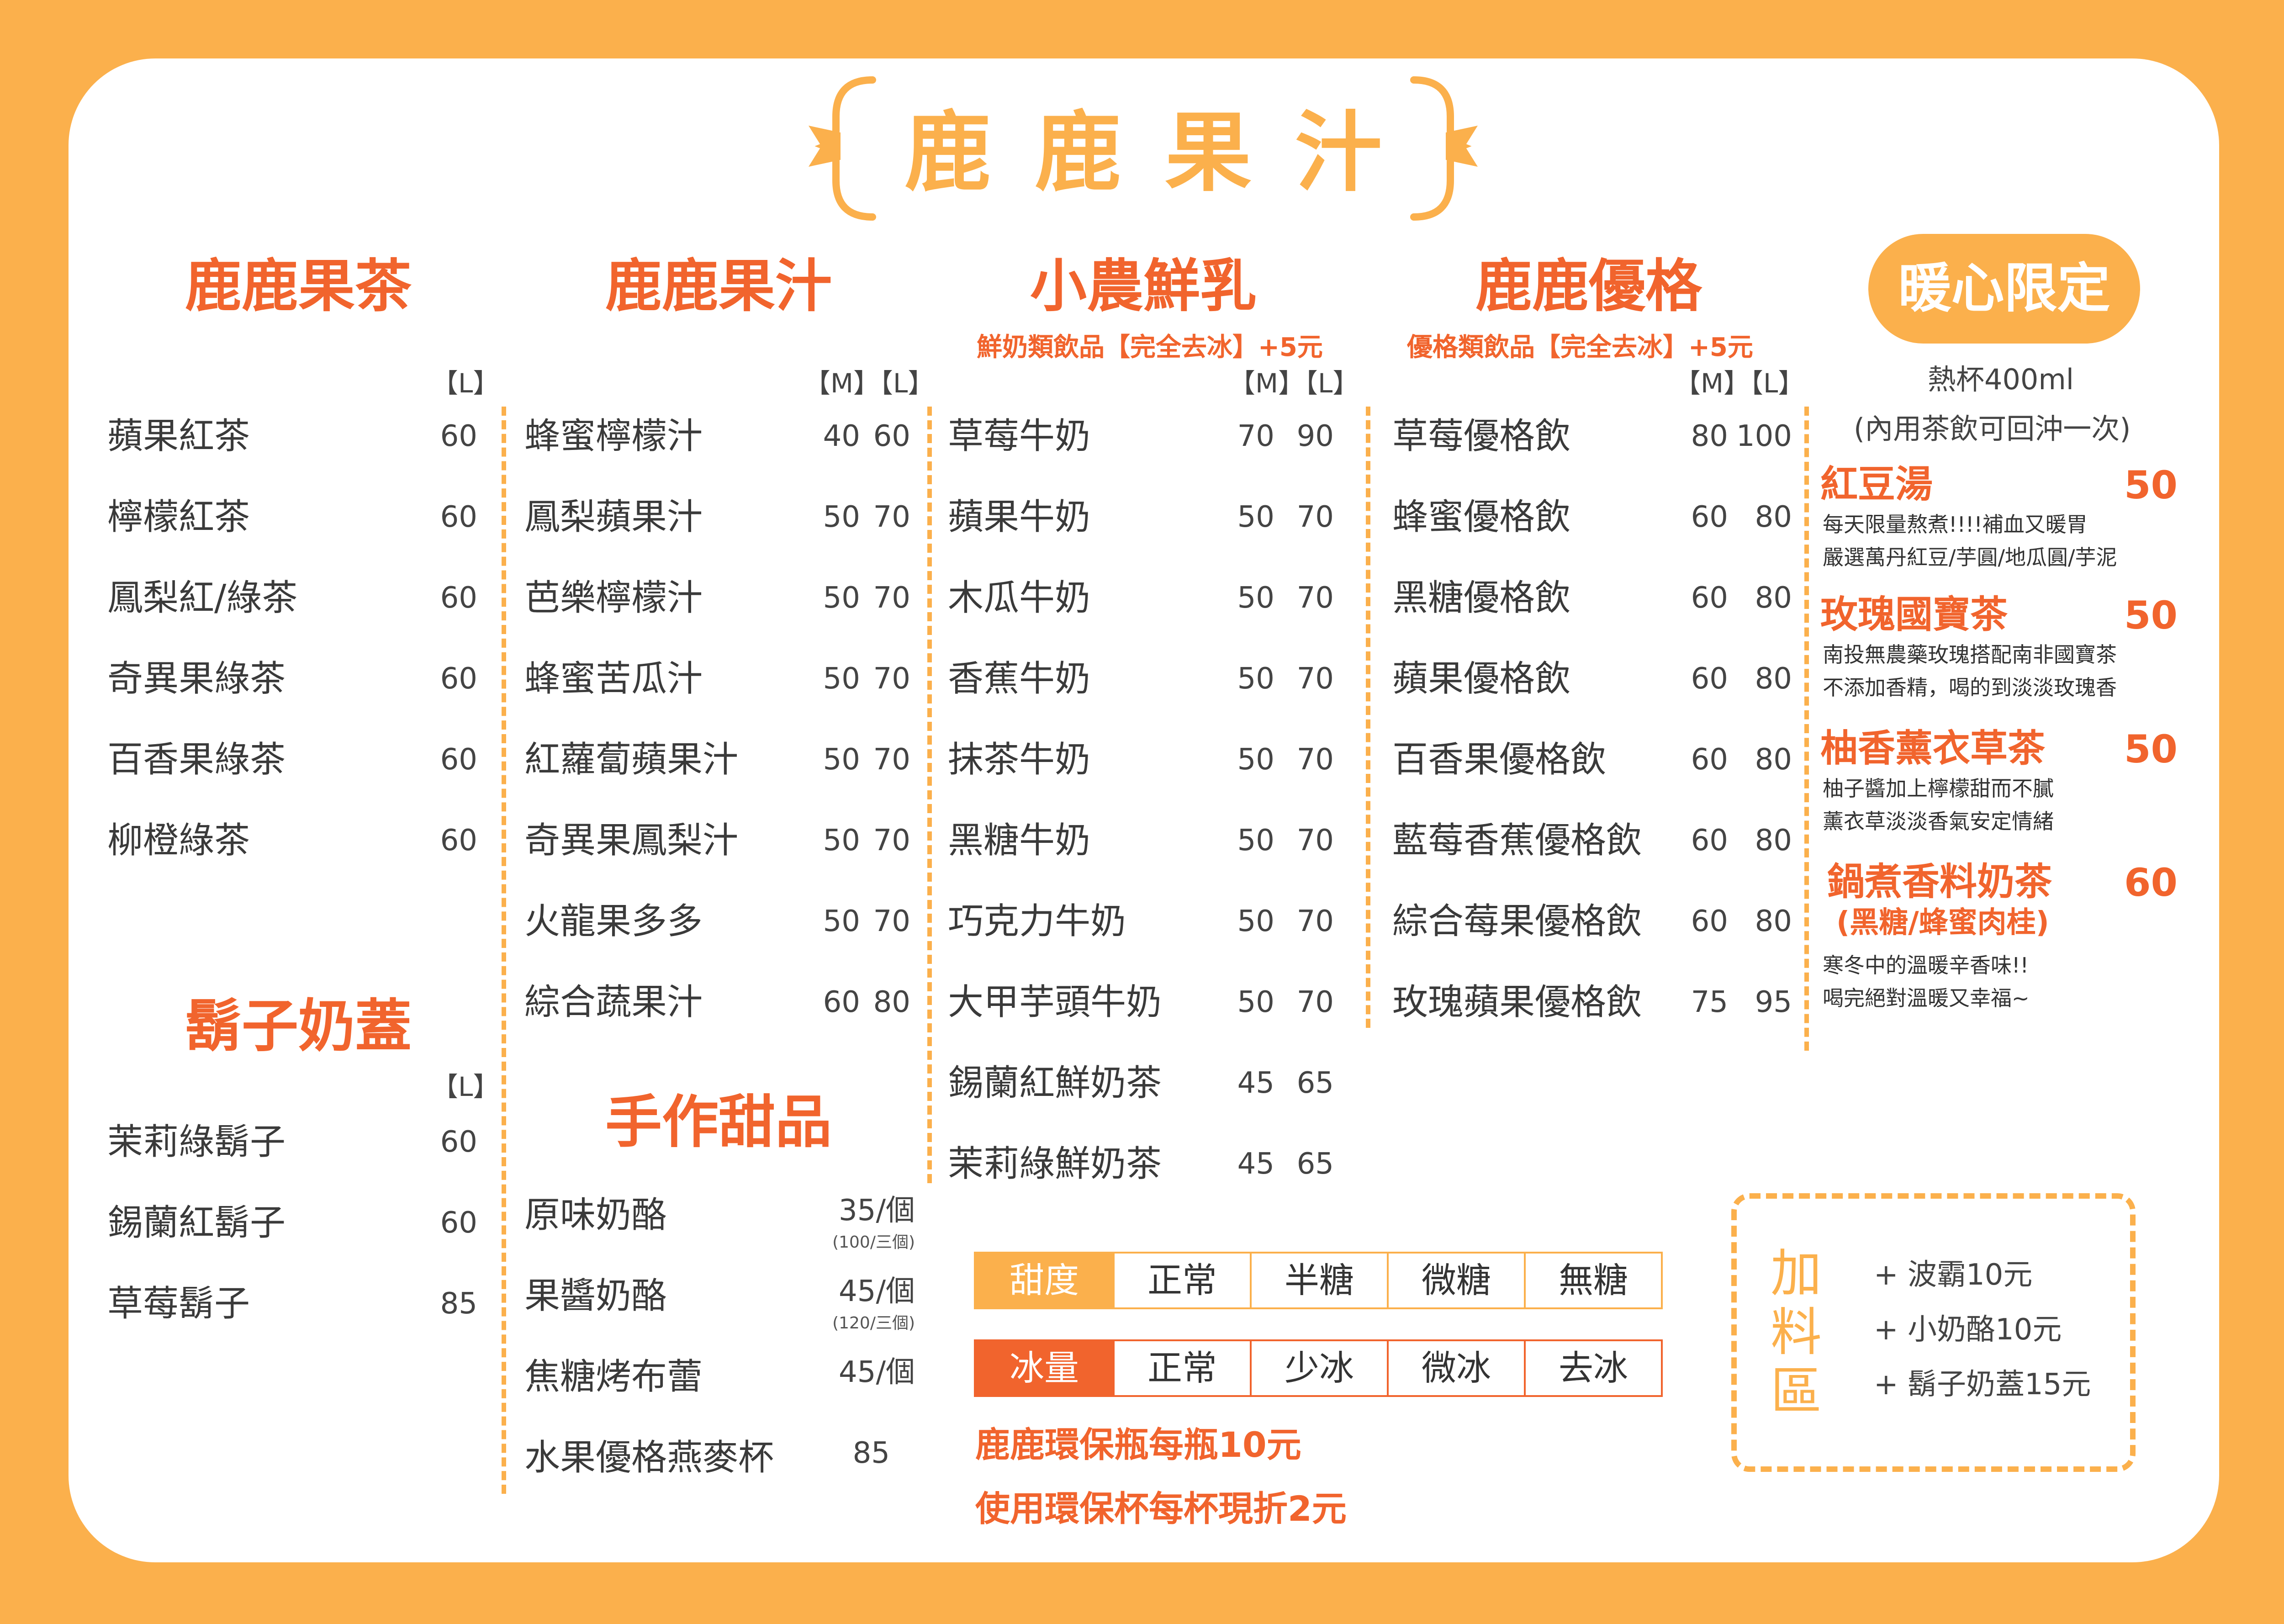 The image size is (2284, 1624). Describe the element at coordinates (1481, 517) in the screenshot. I see `item-name: 蜂蜜優格飲` at that location.